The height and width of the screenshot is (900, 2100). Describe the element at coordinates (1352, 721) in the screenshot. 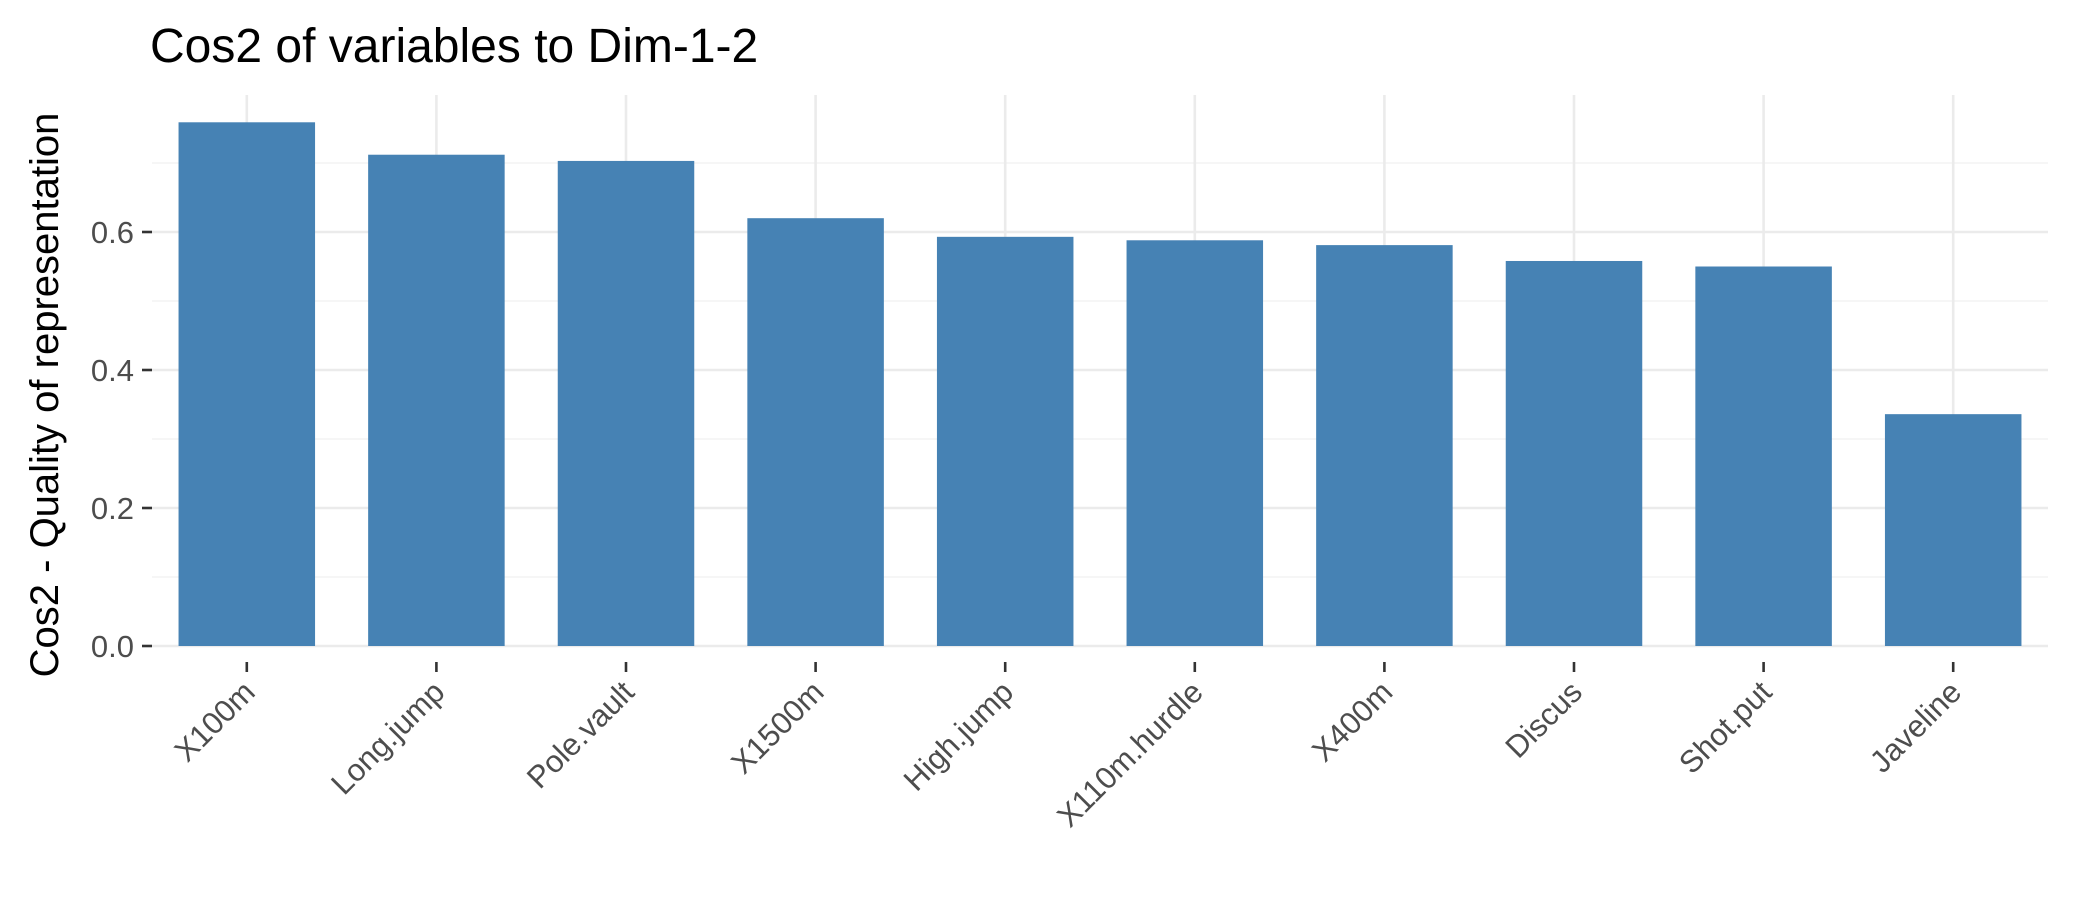

I see `x-tick-label: X400m` at that location.